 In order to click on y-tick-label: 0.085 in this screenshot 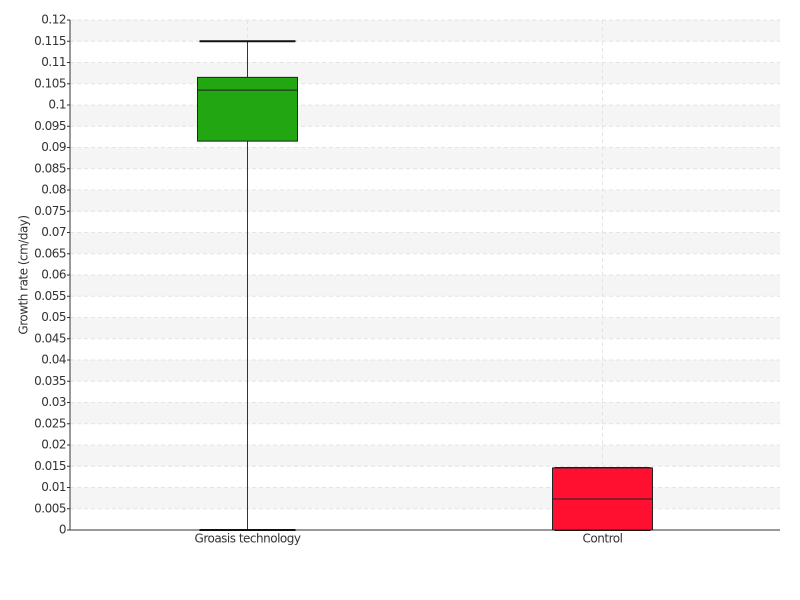, I will do `click(50, 168)`.